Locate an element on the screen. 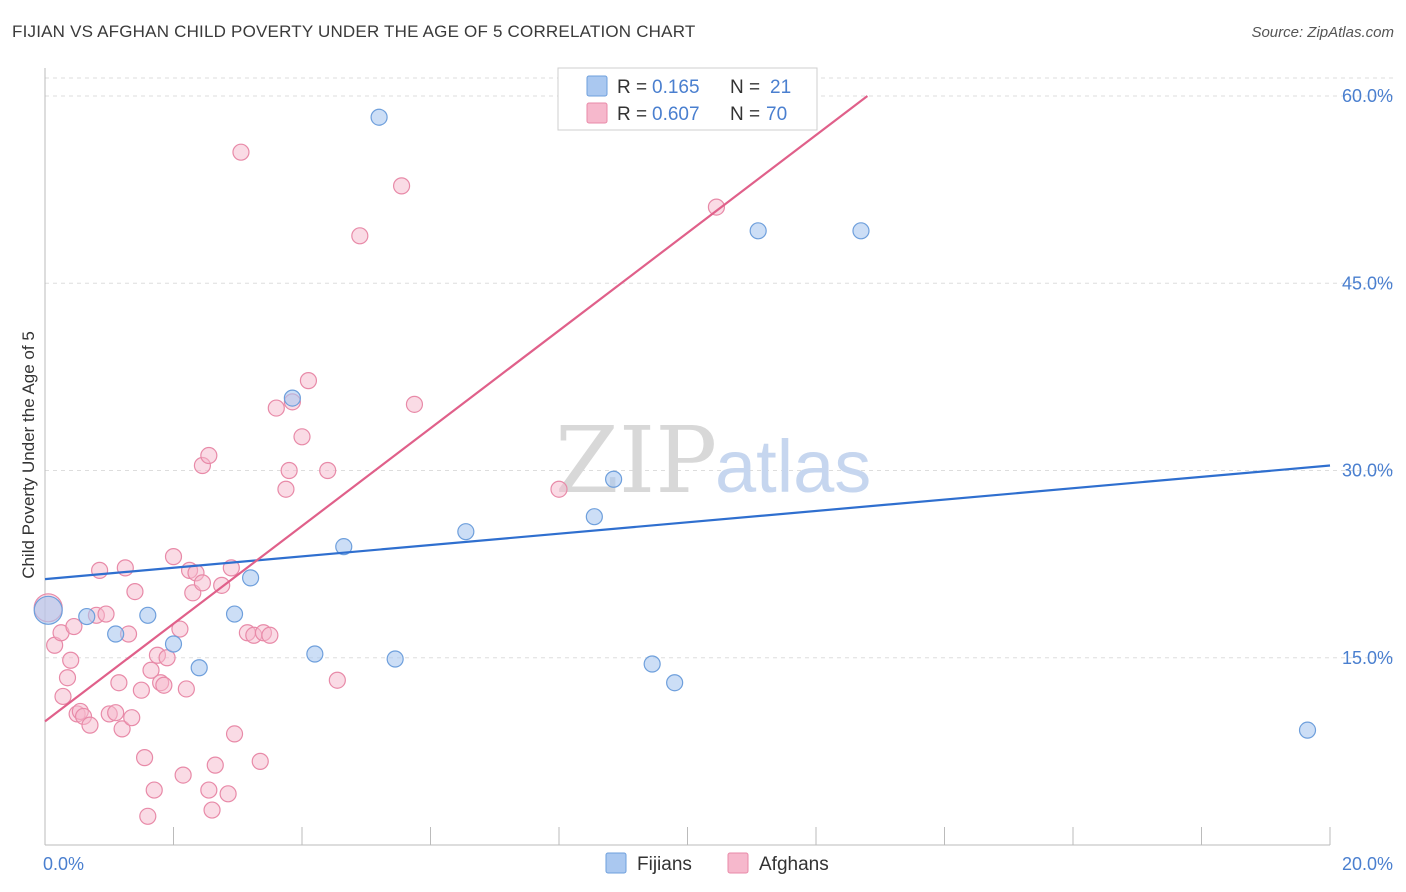  x-tick-label-1: 20.0% is located at coordinates (1367, 864).